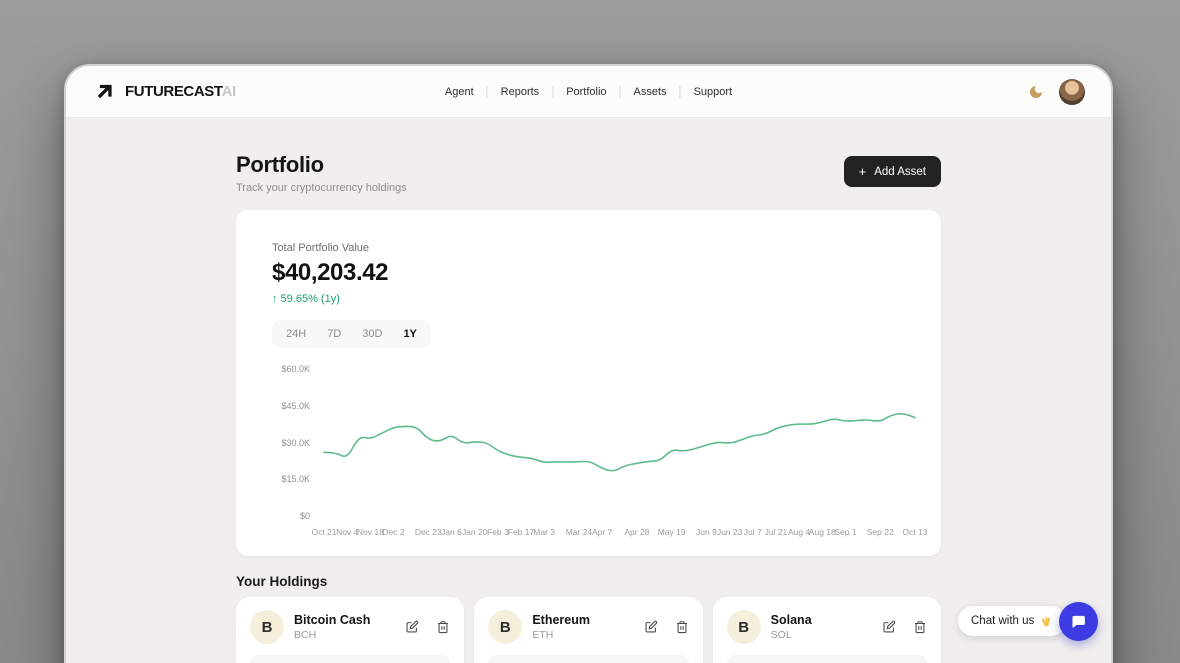 This screenshot has height=663, width=1180. Describe the element at coordinates (791, 620) in the screenshot. I see `asset-name: Solana` at that location.